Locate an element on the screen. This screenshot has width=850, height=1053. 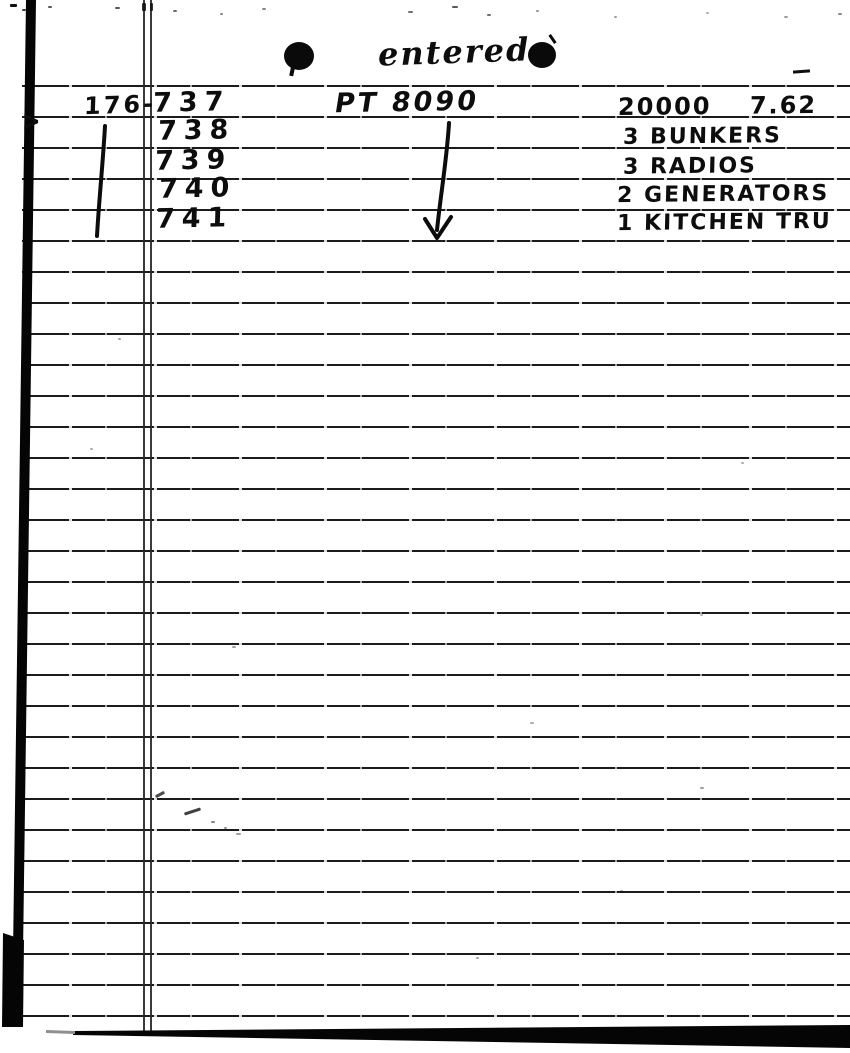
ink-dot-left-icon is located at coordinates (299, 56).